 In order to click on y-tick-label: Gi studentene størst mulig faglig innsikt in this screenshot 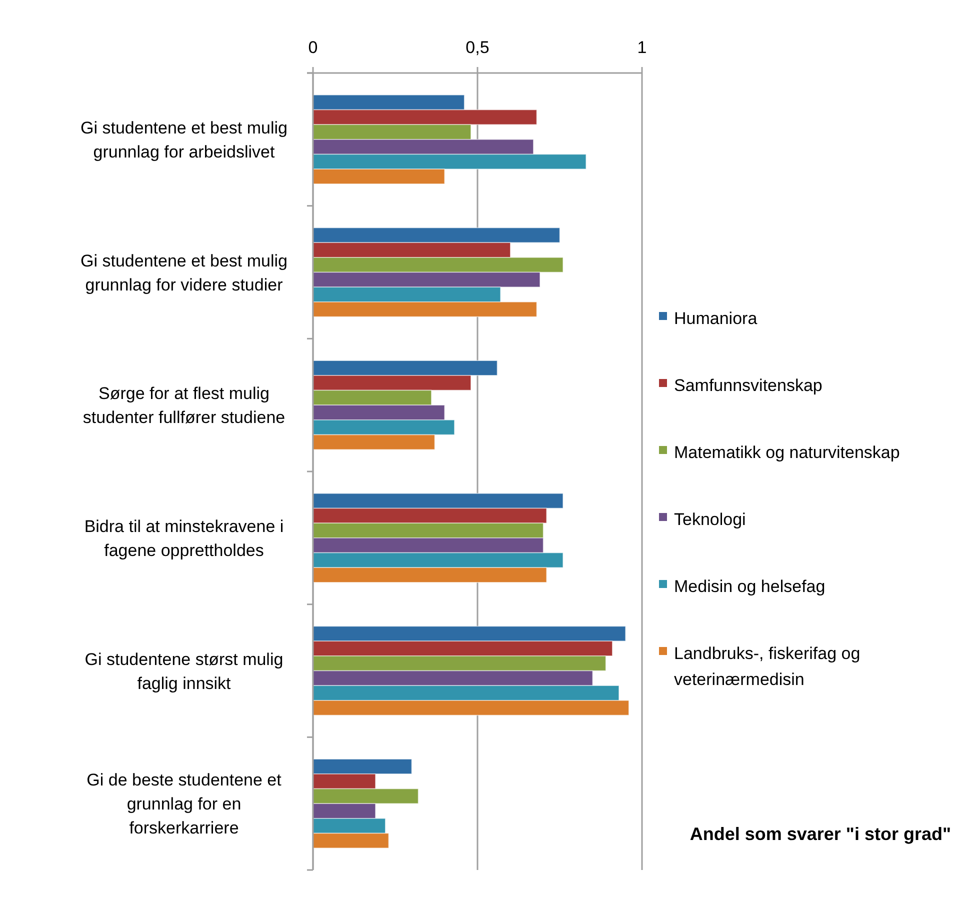, I will do `click(184, 671)`.